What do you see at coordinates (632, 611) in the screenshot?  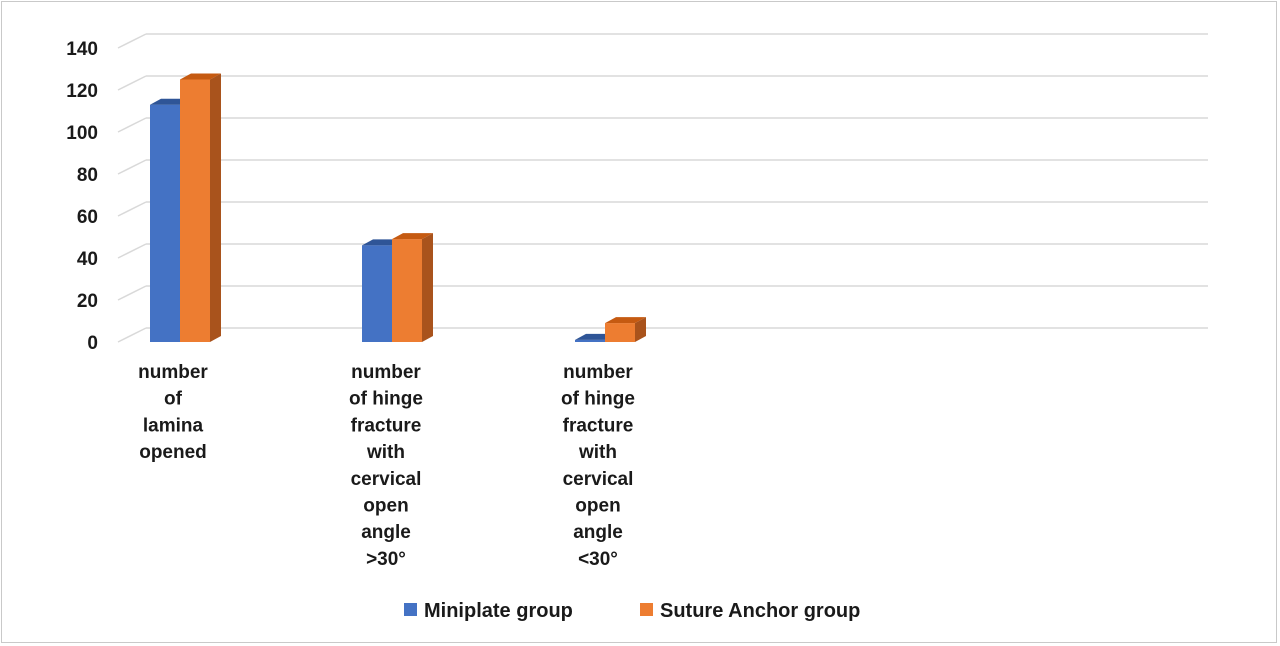 I see `legend: Miniplate group Suture Anchor group` at bounding box center [632, 611].